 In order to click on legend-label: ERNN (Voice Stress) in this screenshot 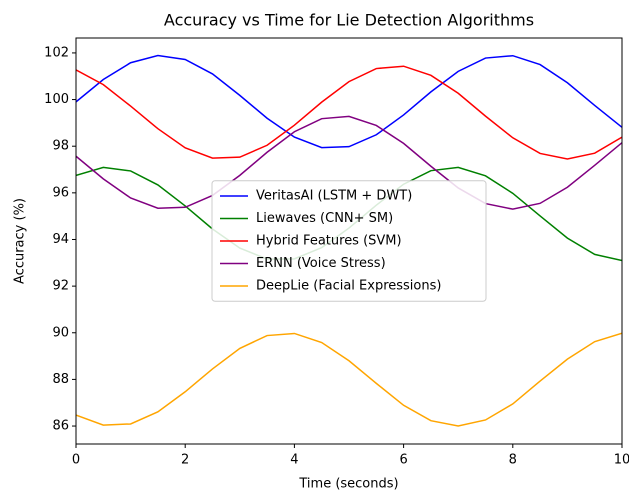, I will do `click(321, 263)`.